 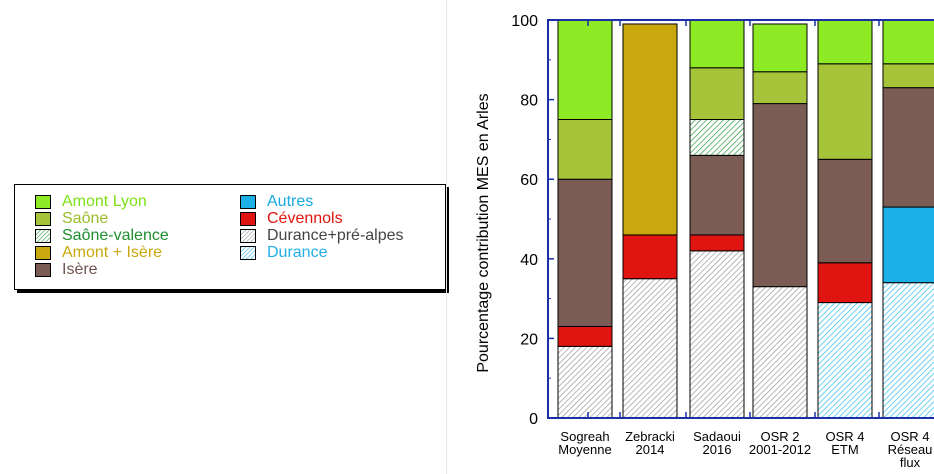 I want to click on legend-item-isere: Isère, so click(x=66, y=269).